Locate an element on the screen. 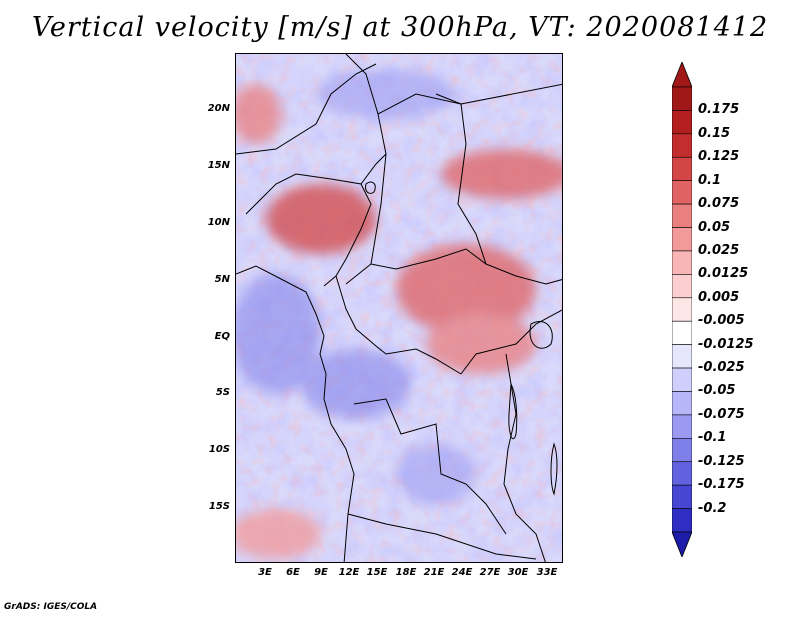  lon-label-3e: 3E is located at coordinates (265, 572).